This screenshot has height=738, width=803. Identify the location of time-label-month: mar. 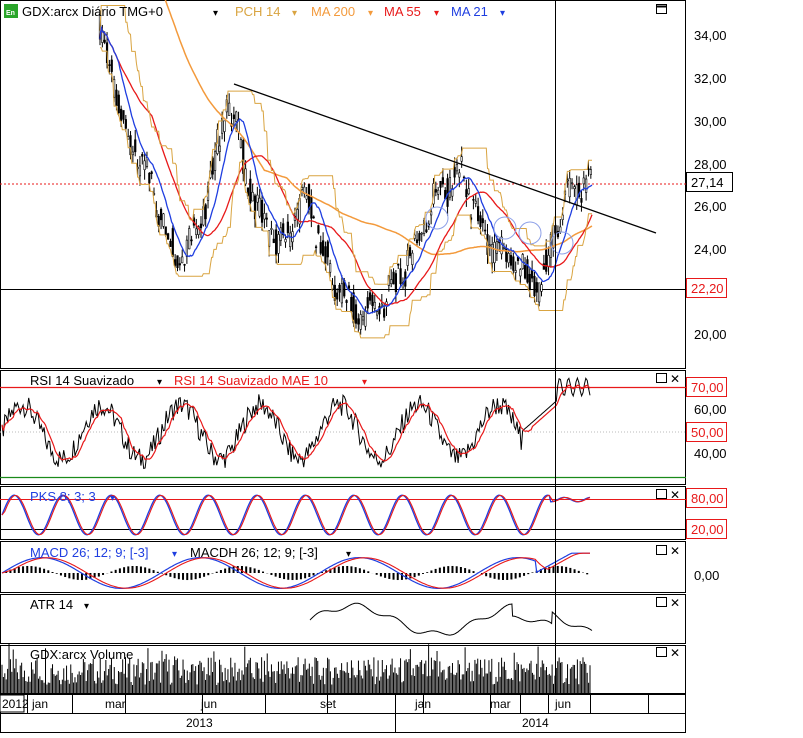
(115, 704).